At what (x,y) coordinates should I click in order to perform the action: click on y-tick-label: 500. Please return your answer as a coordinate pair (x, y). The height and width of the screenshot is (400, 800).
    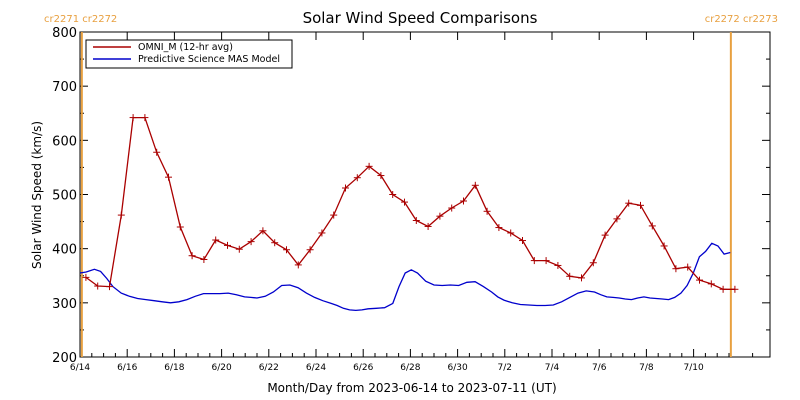
    Looking at the image, I should click on (64, 196).